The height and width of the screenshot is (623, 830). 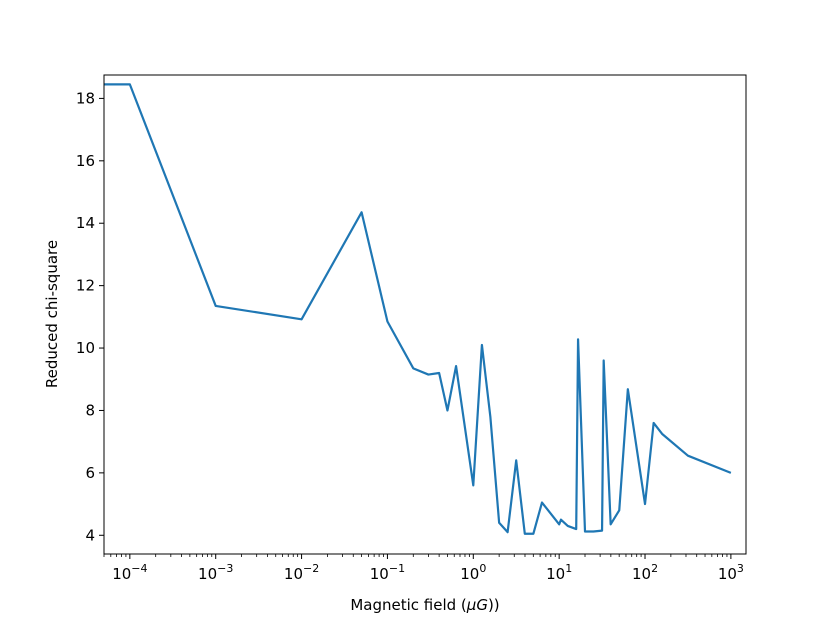 What do you see at coordinates (387, 572) in the screenshot?
I see `x-tick-label-3: 10⁻¹` at bounding box center [387, 572].